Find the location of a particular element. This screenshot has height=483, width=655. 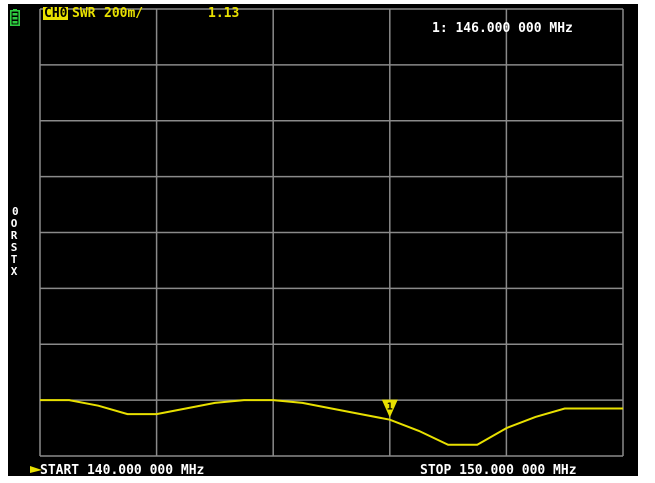

reference-arrow-icon is located at coordinates (36, 469).